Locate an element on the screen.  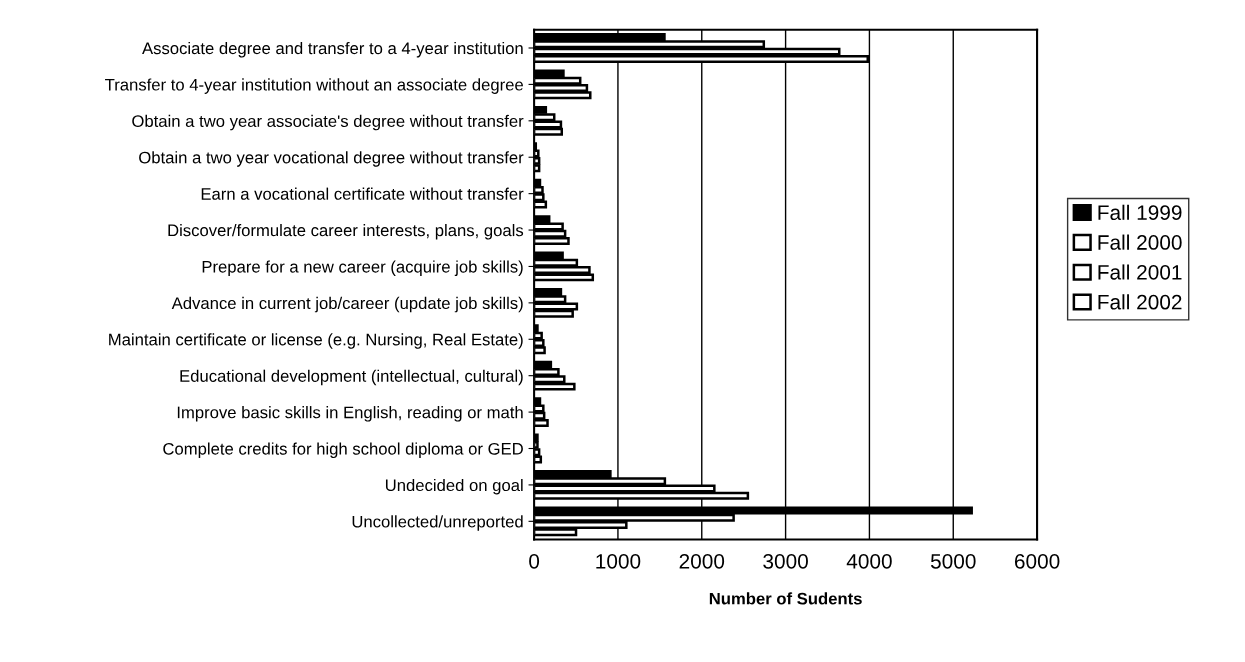
y-tick-label: Educational development (intellectual, cultural) is located at coordinates (351, 377).